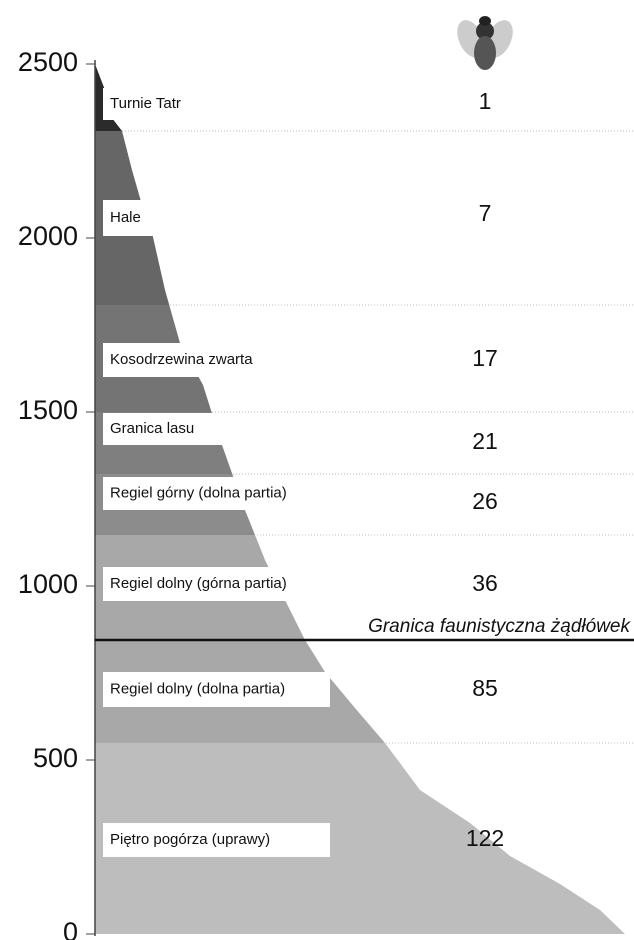 This screenshot has height=940, width=634. What do you see at coordinates (48, 410) in the screenshot?
I see `tick-label: 1500` at bounding box center [48, 410].